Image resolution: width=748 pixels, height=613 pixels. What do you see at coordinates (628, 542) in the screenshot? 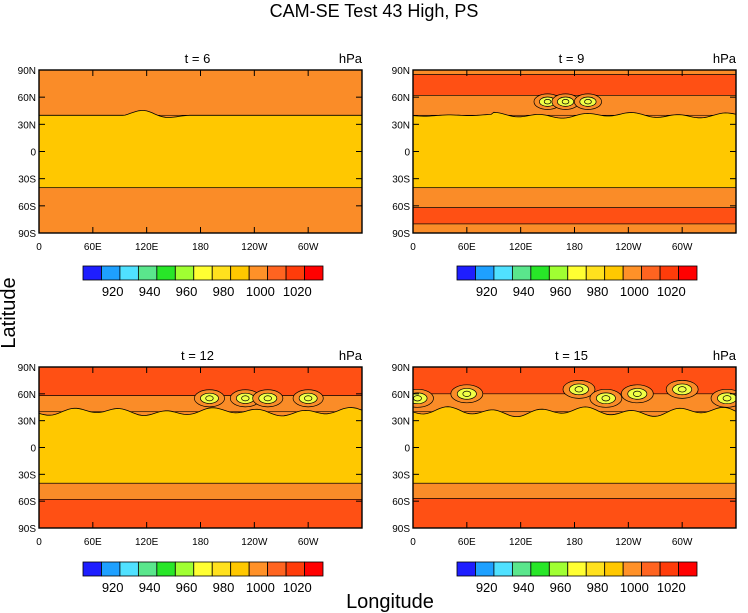
I see `x-tick-label: 120W` at bounding box center [628, 542].